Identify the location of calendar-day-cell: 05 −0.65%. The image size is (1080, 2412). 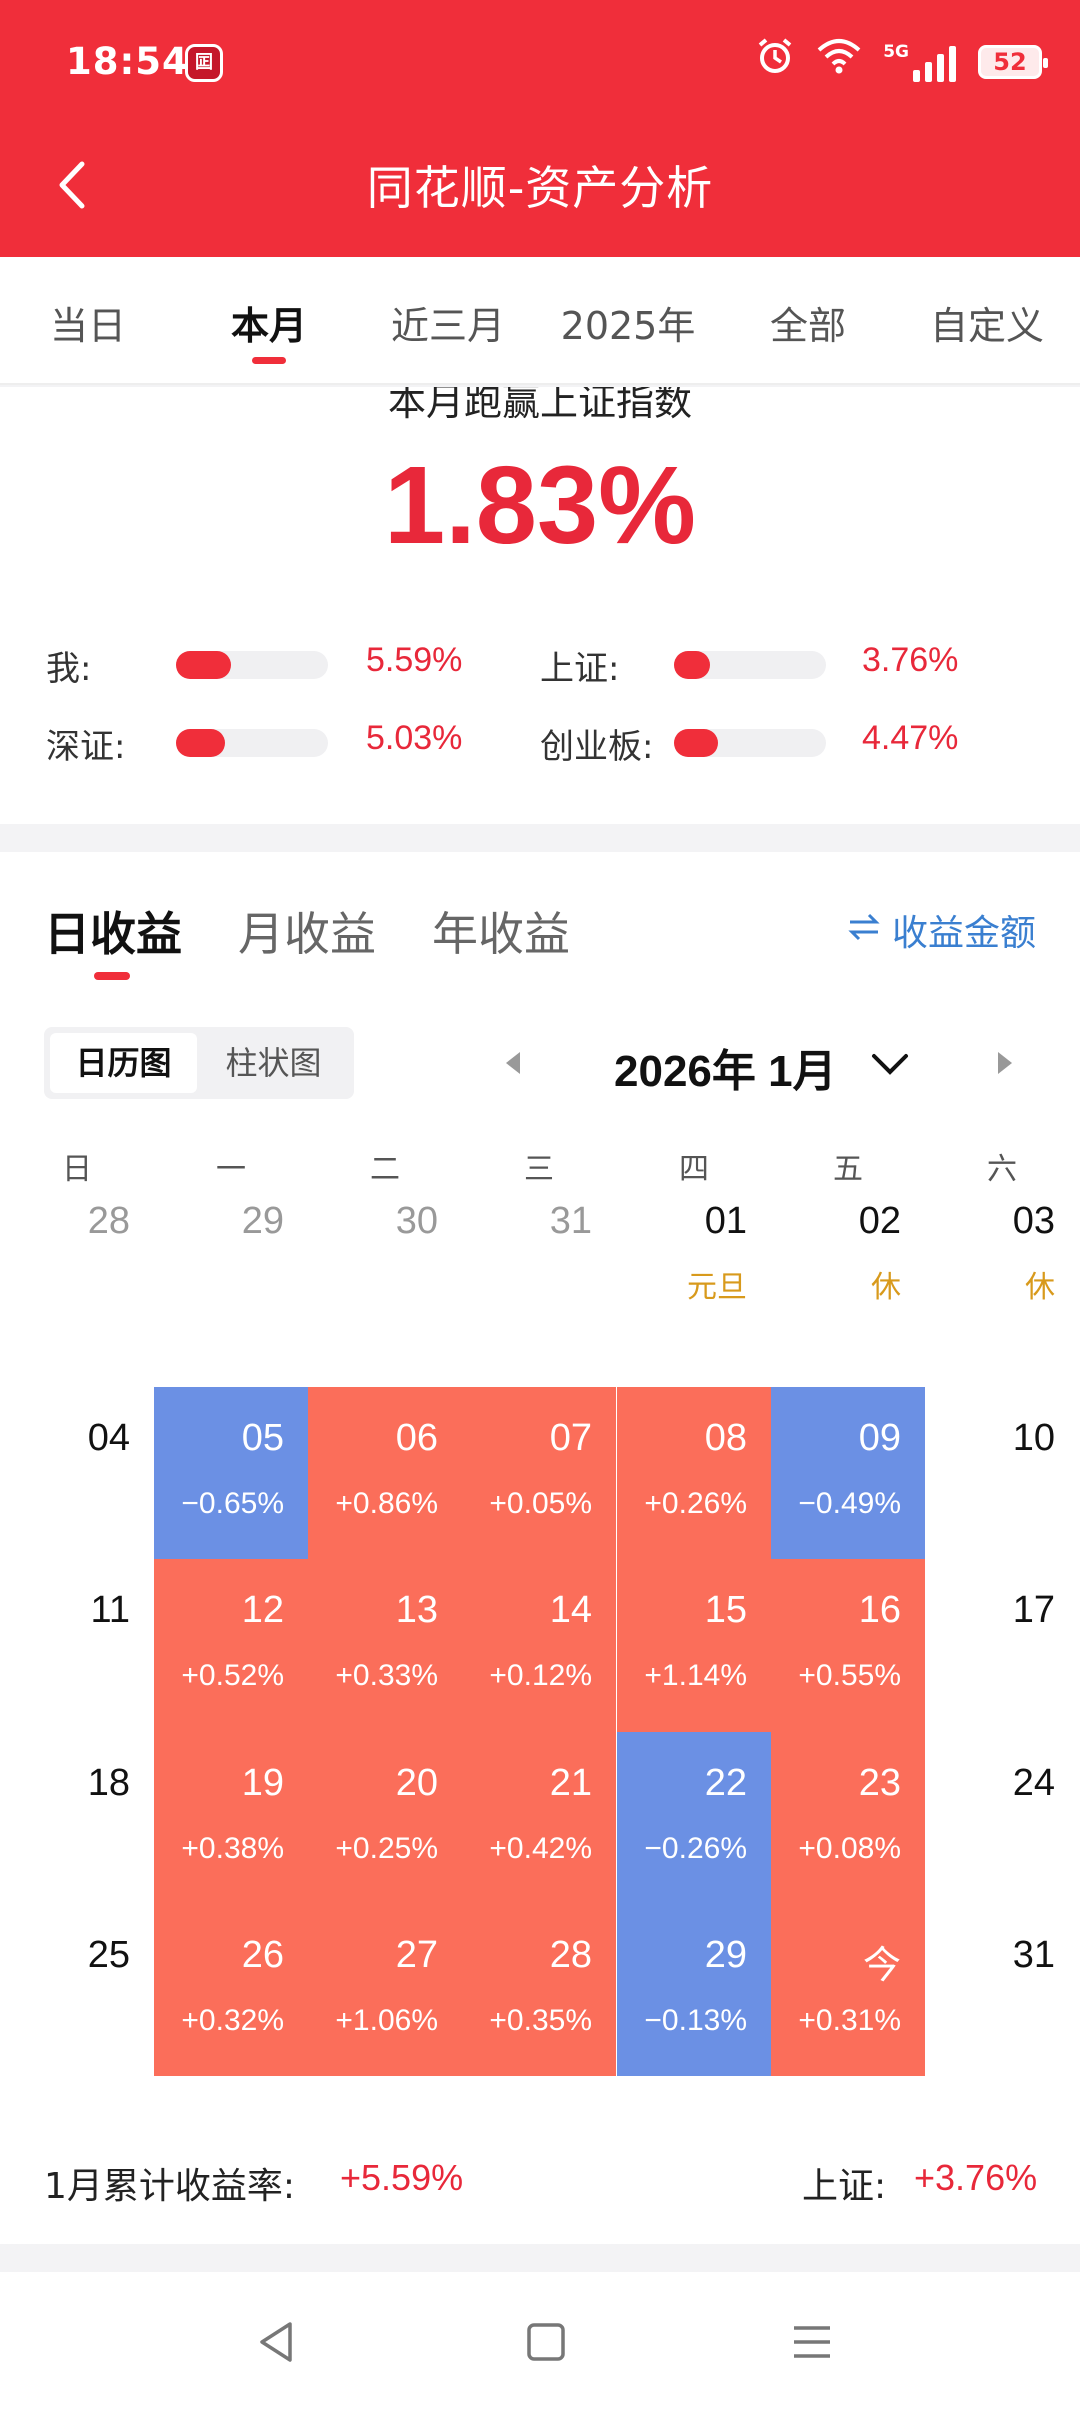
(231, 1473).